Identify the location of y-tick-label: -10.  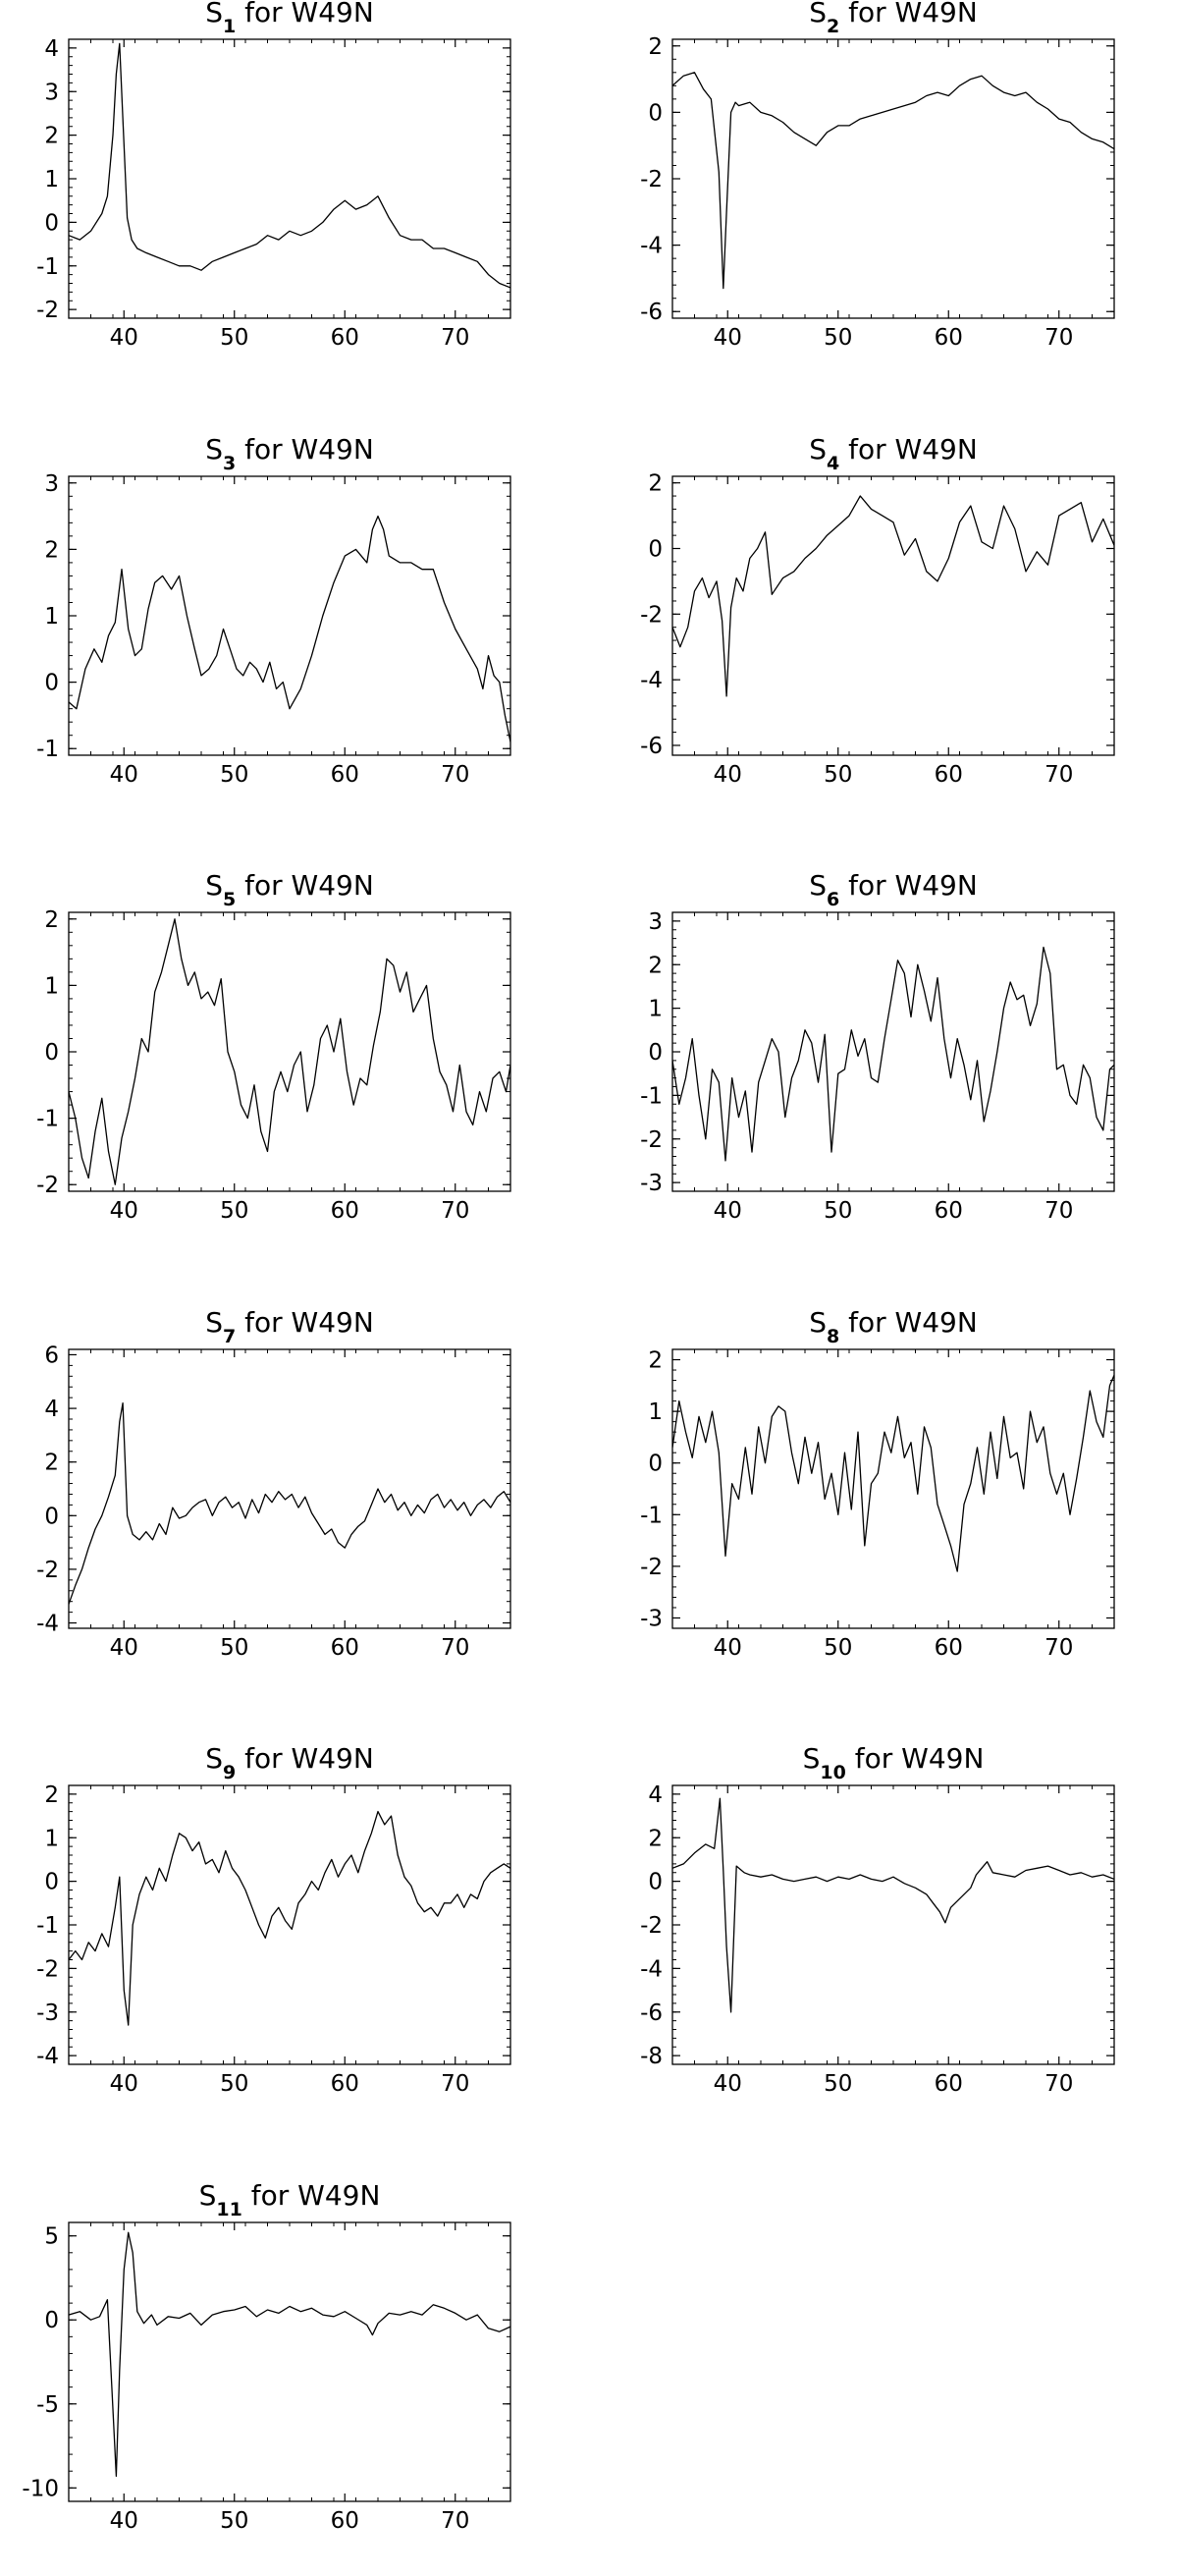
(41, 2489).